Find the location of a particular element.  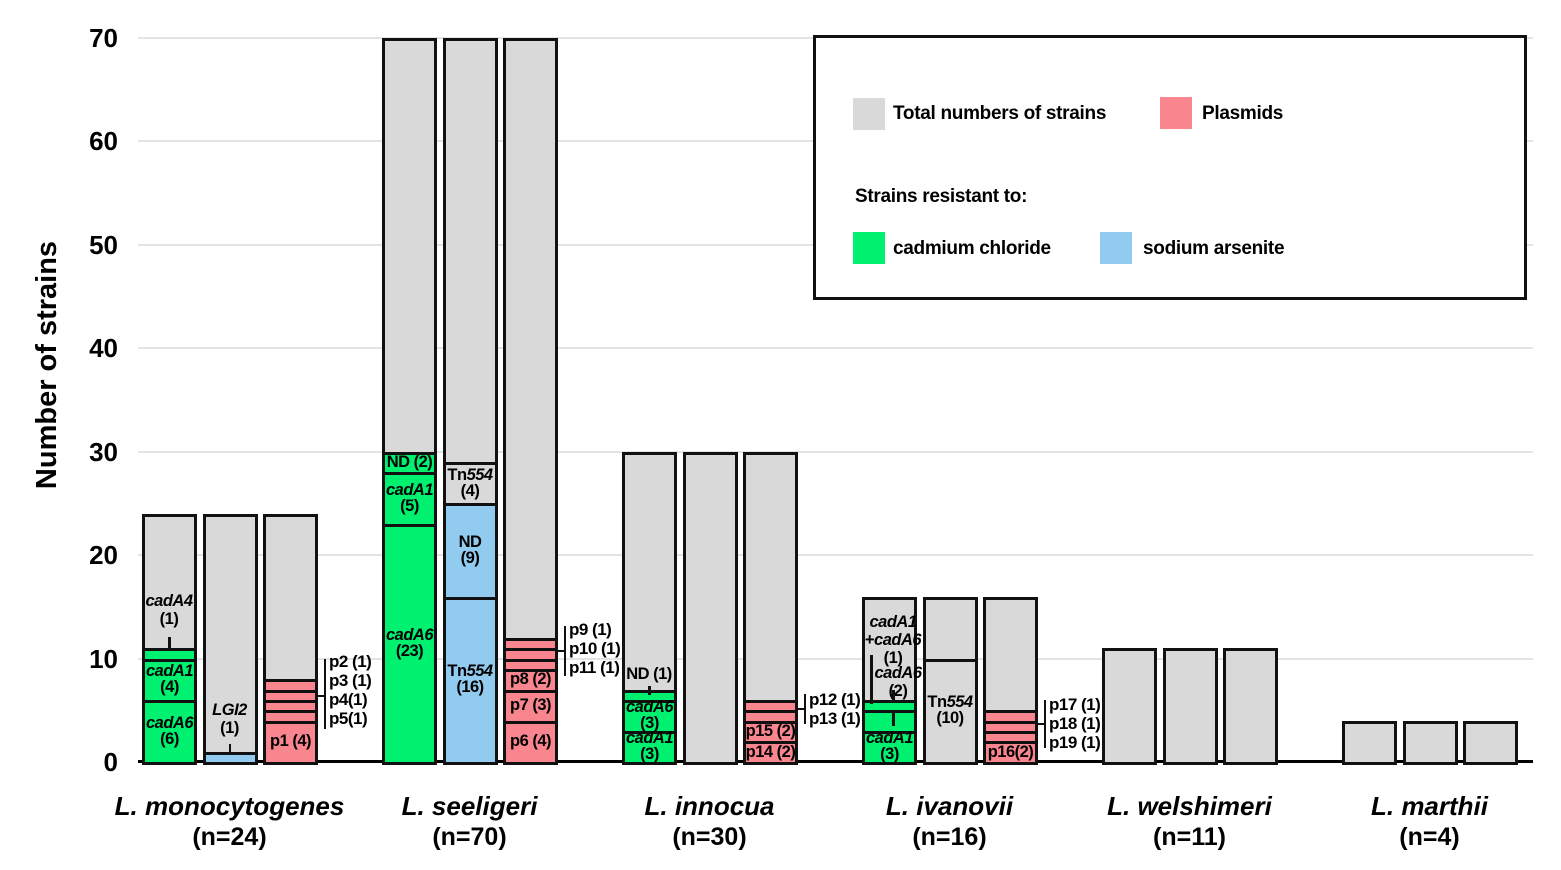

segment-float-label: cadA6 (2) is located at coordinates (898, 682).